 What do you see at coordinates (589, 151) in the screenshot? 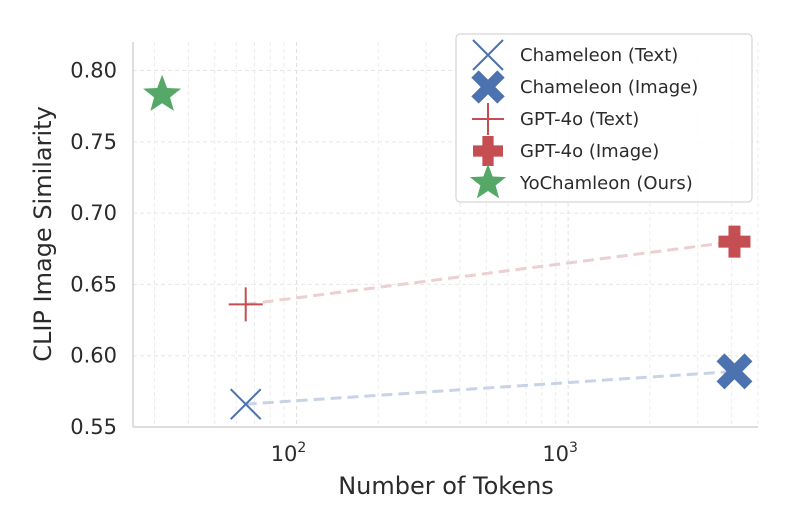
I see `legend-label: GPT-4o (Image)` at bounding box center [589, 151].